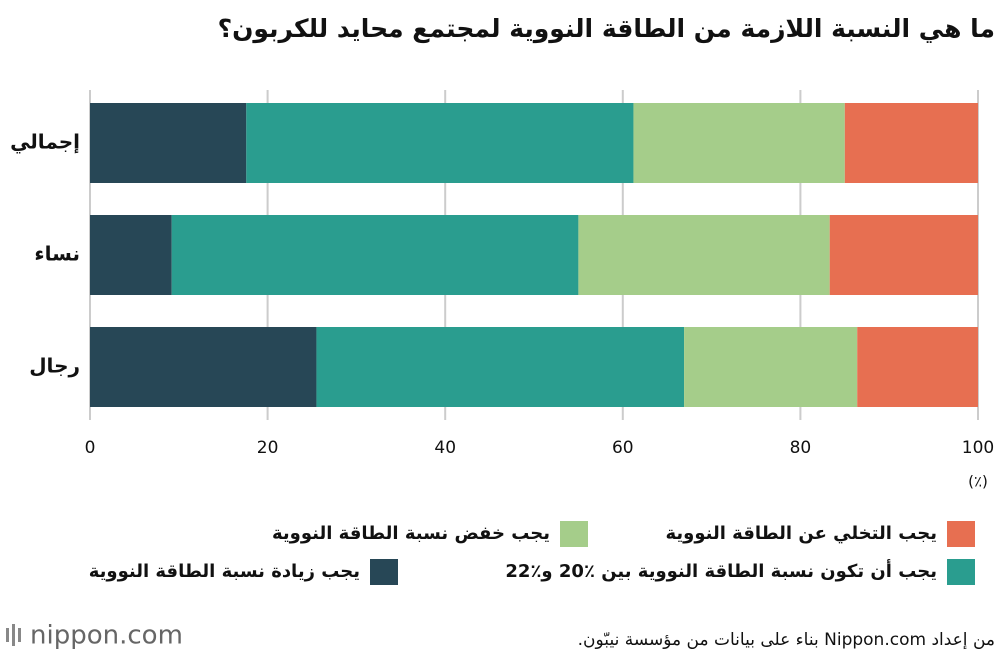  What do you see at coordinates (45, 142) in the screenshot?
I see `y-tick-label: إجمالي` at bounding box center [45, 142].